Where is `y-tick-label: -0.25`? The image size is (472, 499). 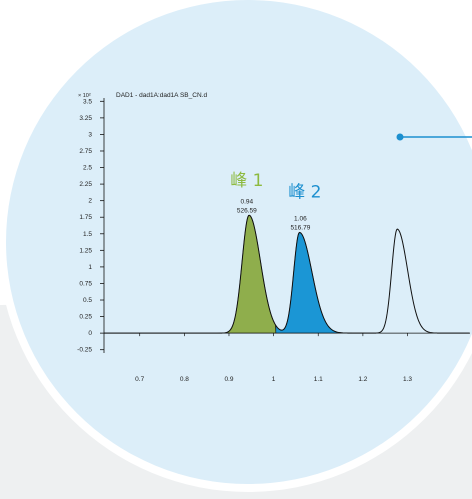
y-tick-label: -0.25 is located at coordinates (84, 350).